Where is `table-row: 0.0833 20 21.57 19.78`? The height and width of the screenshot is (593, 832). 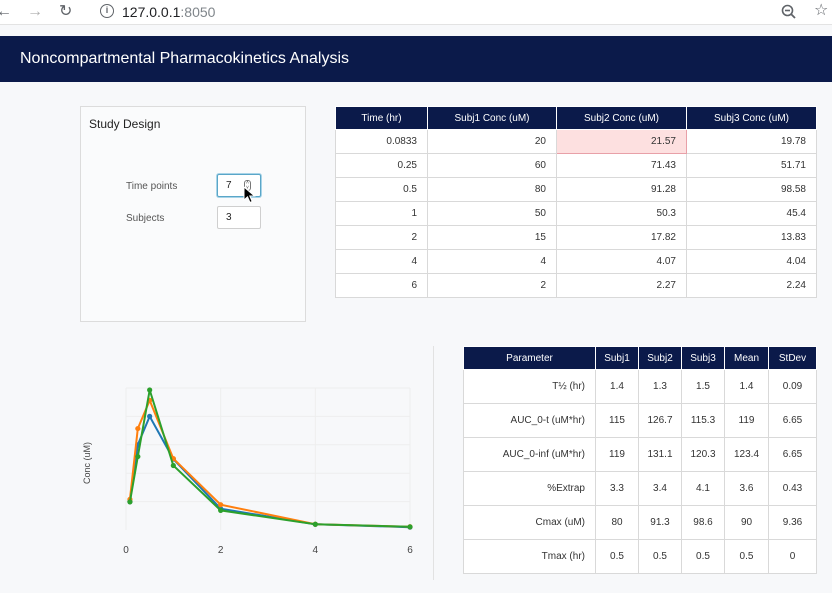 table-row: 0.0833 20 21.57 19.78 is located at coordinates (576, 141).